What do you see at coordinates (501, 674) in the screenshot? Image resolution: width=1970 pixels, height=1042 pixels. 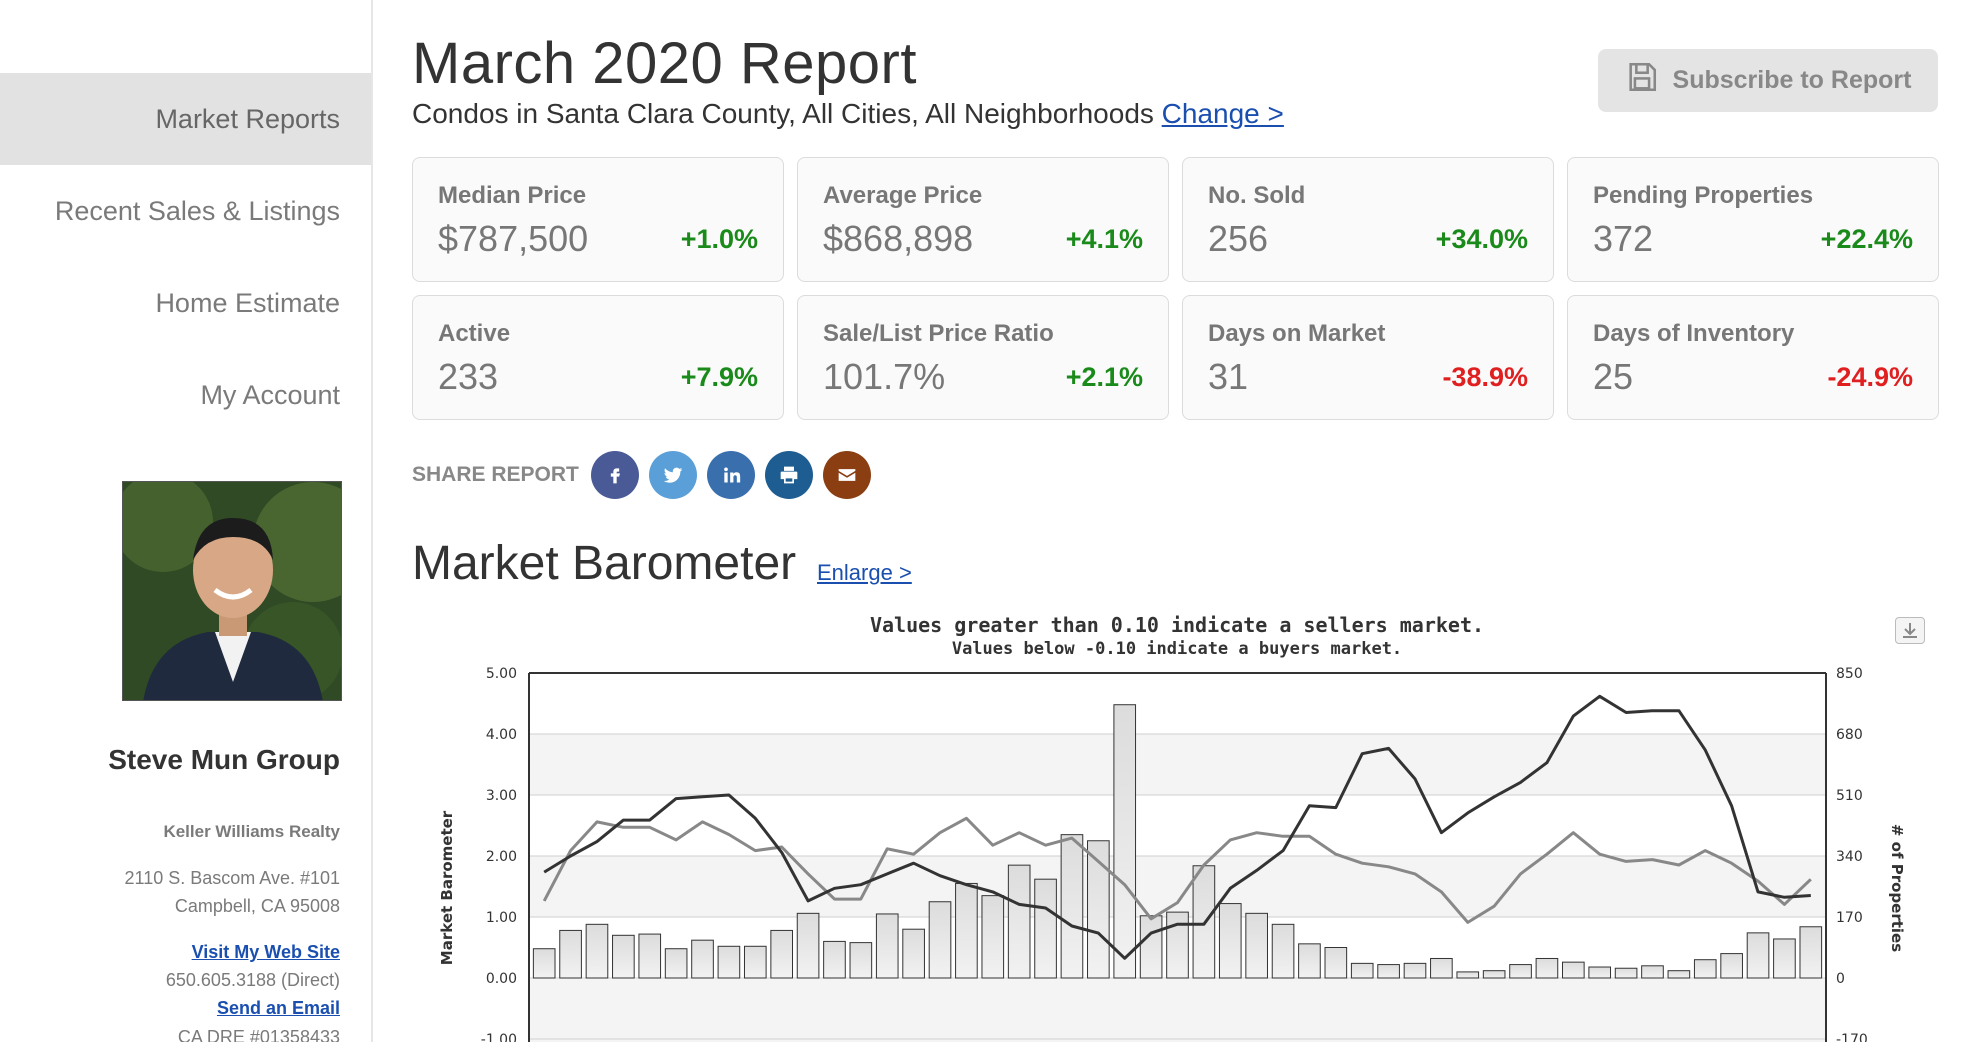 I see `y-tick-label: 5.00` at bounding box center [501, 674].